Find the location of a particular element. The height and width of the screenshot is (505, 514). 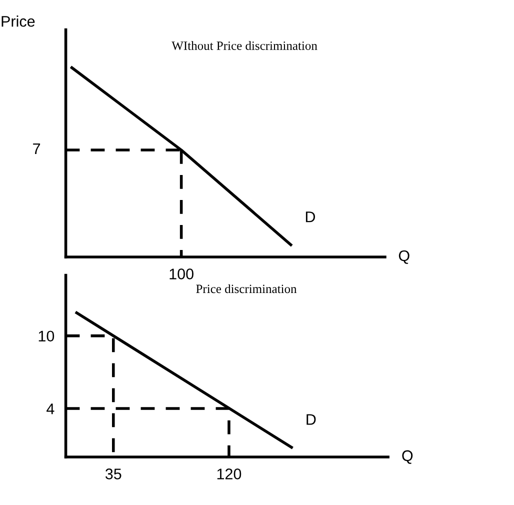

x-tick-label: 120 is located at coordinates (229, 474).